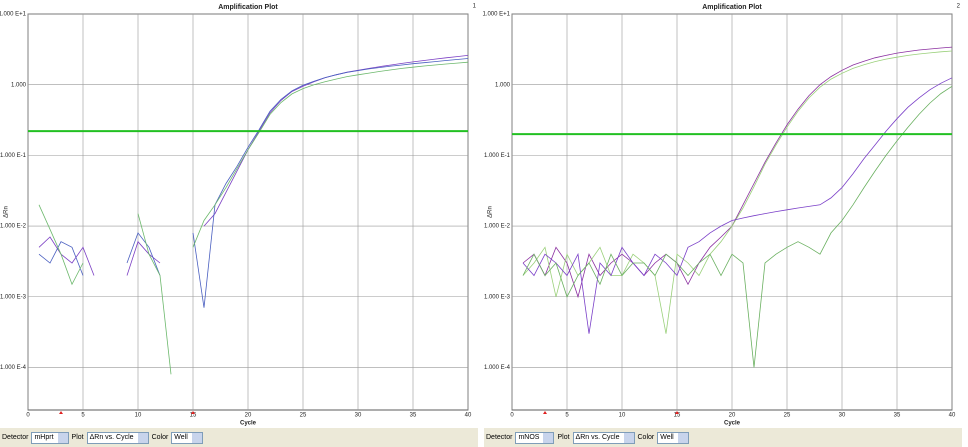 The width and height of the screenshot is (968, 447). I want to click on toolbar: Detector mNOS Plot ΔRn vs. Cycle Color Well, so click(723, 437).